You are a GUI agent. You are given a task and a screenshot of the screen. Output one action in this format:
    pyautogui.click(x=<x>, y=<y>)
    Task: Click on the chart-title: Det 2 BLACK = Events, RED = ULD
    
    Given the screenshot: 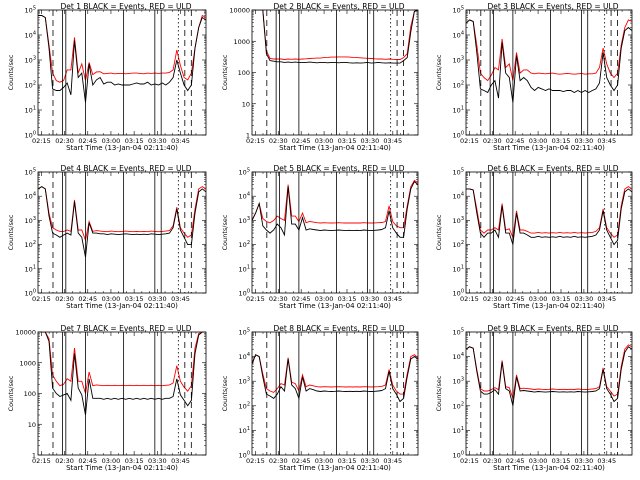 What is the action you would take?
    pyautogui.click(x=339, y=6)
    